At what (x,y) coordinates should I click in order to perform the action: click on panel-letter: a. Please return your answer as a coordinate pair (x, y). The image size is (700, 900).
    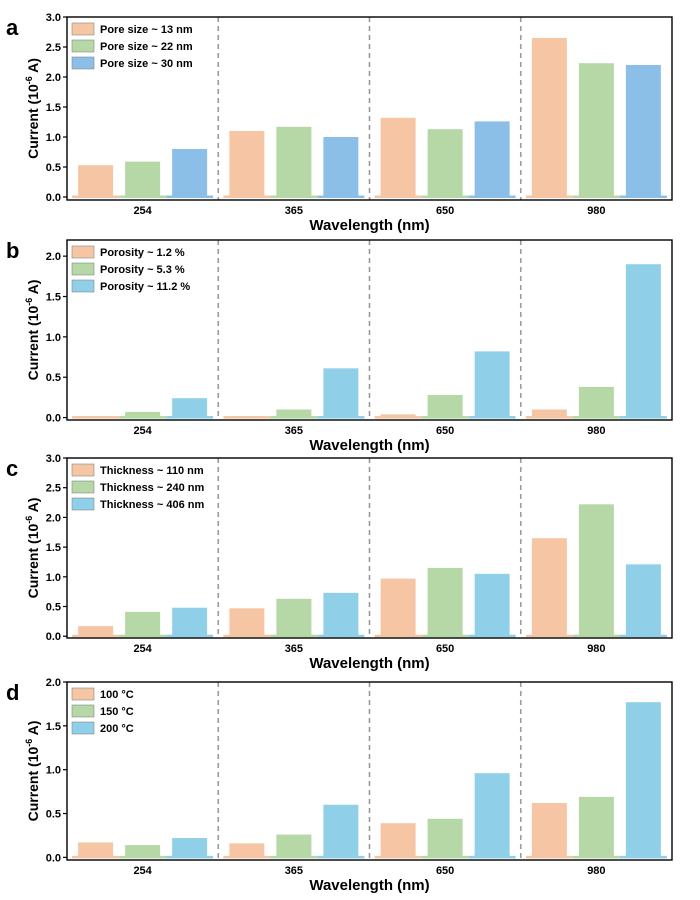
    Looking at the image, I should click on (12, 27).